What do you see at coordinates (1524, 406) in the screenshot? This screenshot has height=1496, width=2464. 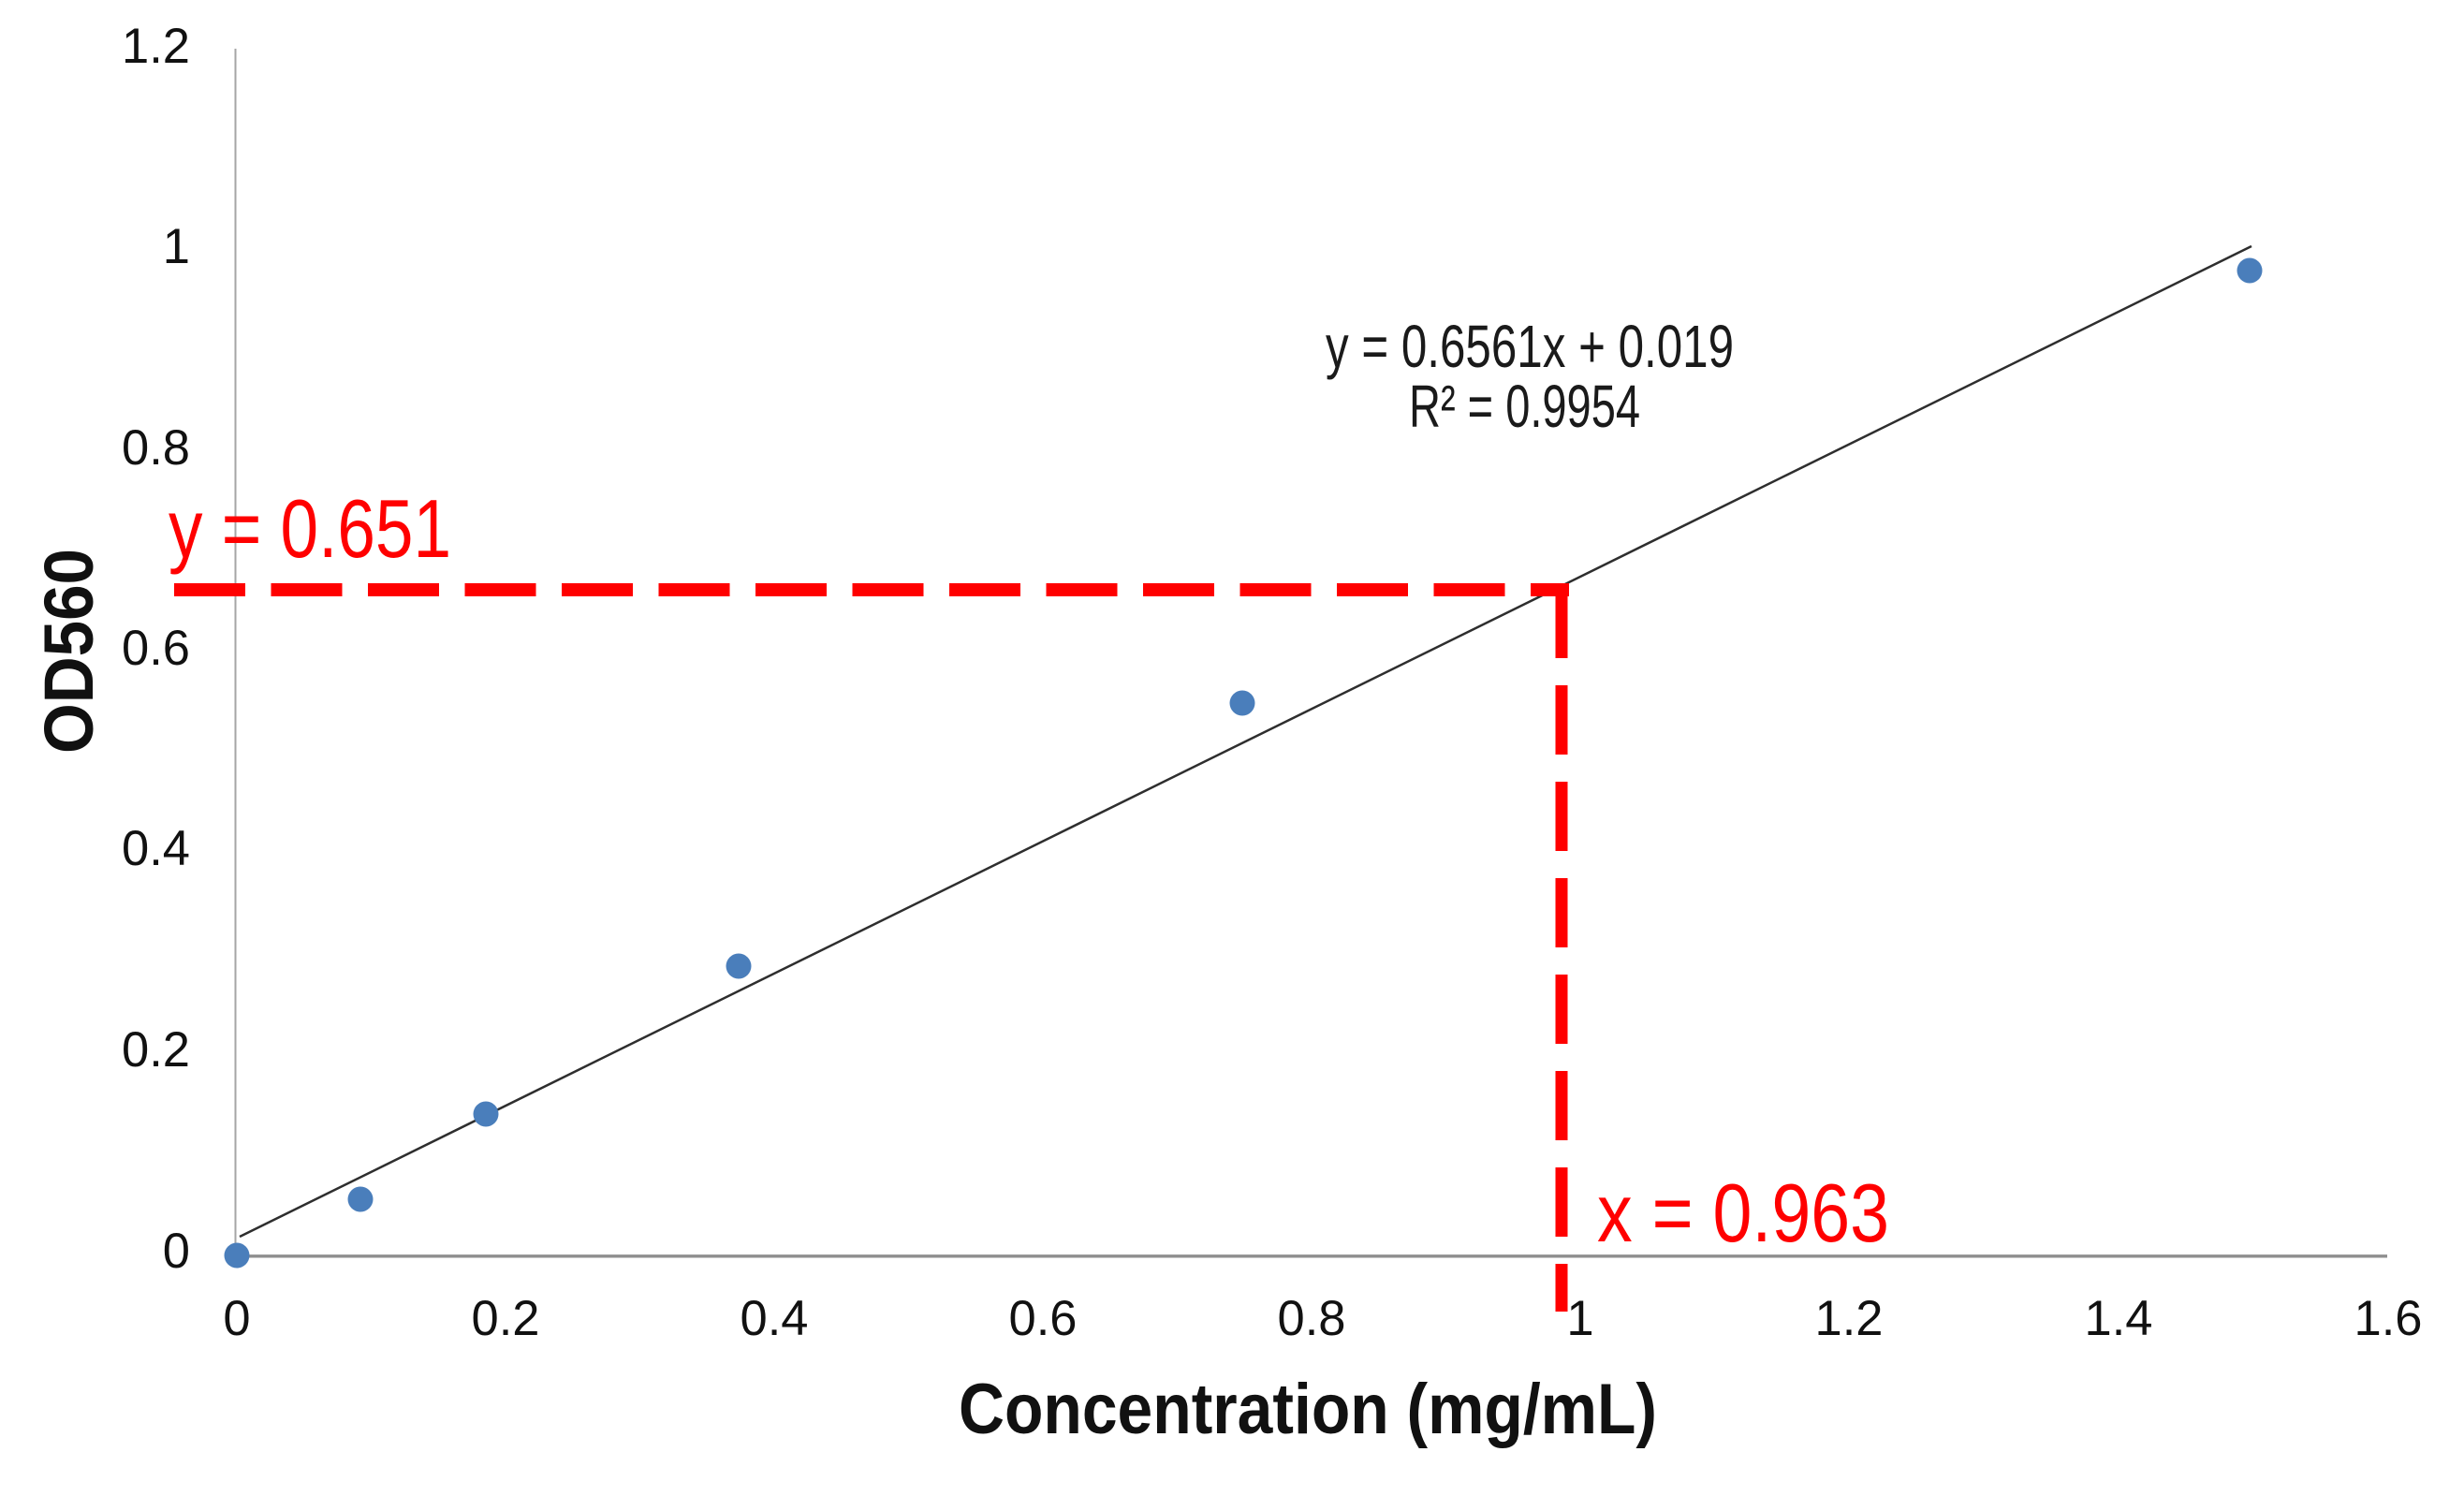 I see `svg-text: R² = 0.9954` at bounding box center [1524, 406].